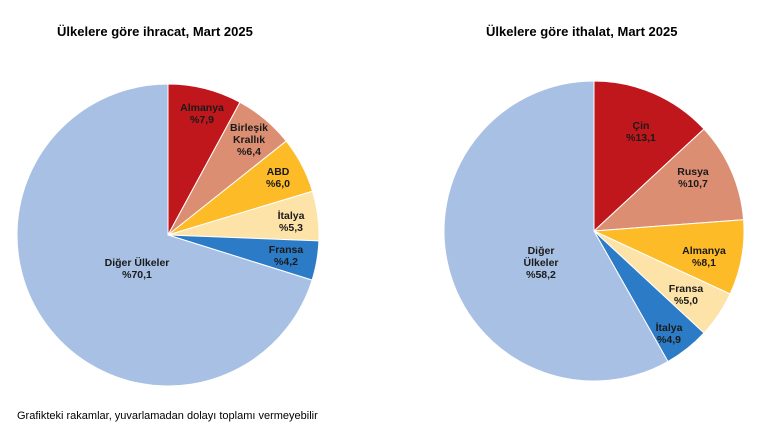 This screenshot has width=768, height=430. Describe the element at coordinates (286, 256) in the screenshot. I see `export-label-fransa: Fransa %4,2` at that location.